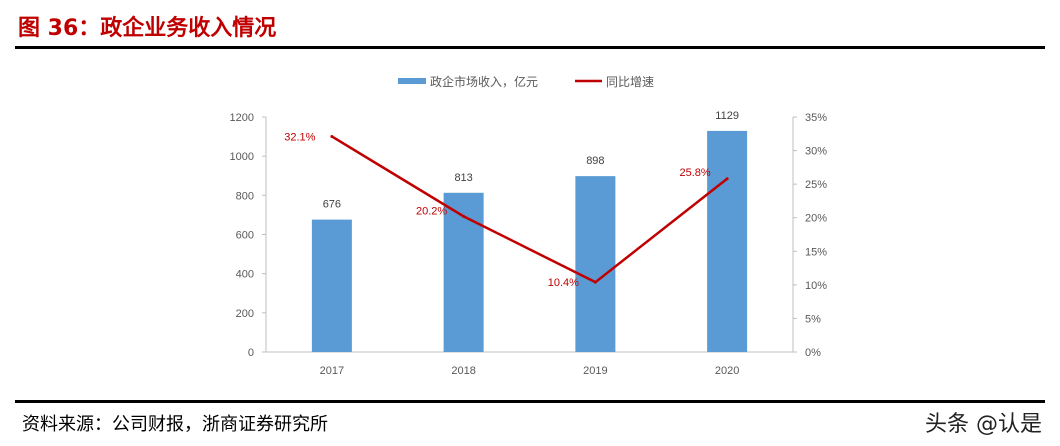 The height and width of the screenshot is (446, 1060). I want to click on left-tick-label: 600, so click(245, 236).